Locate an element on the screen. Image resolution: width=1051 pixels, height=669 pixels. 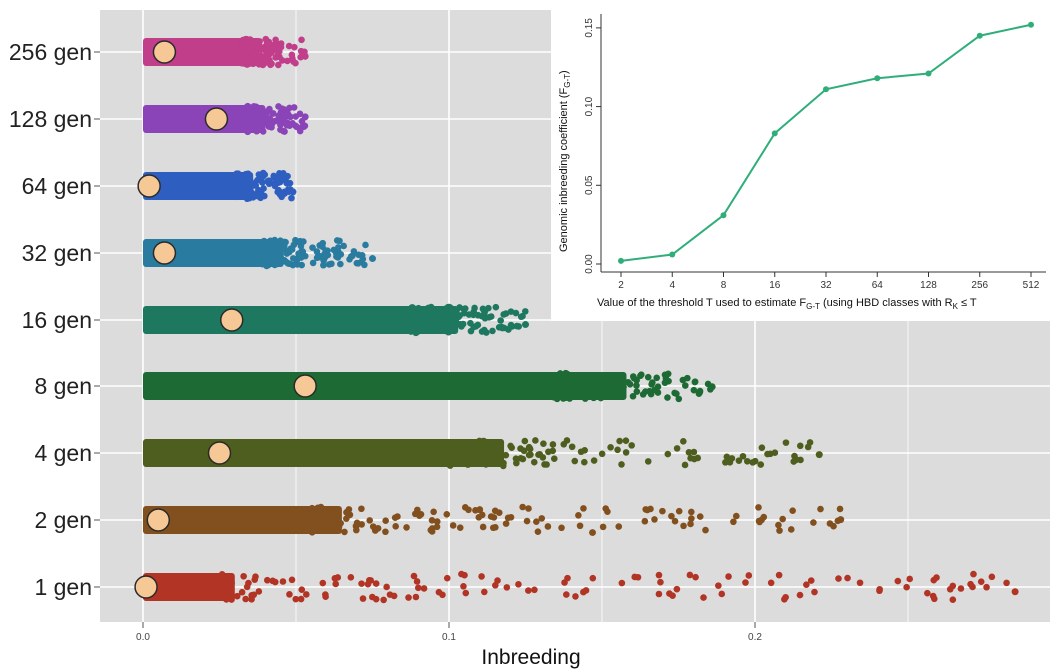
mean-marker is located at coordinates (149, 186).